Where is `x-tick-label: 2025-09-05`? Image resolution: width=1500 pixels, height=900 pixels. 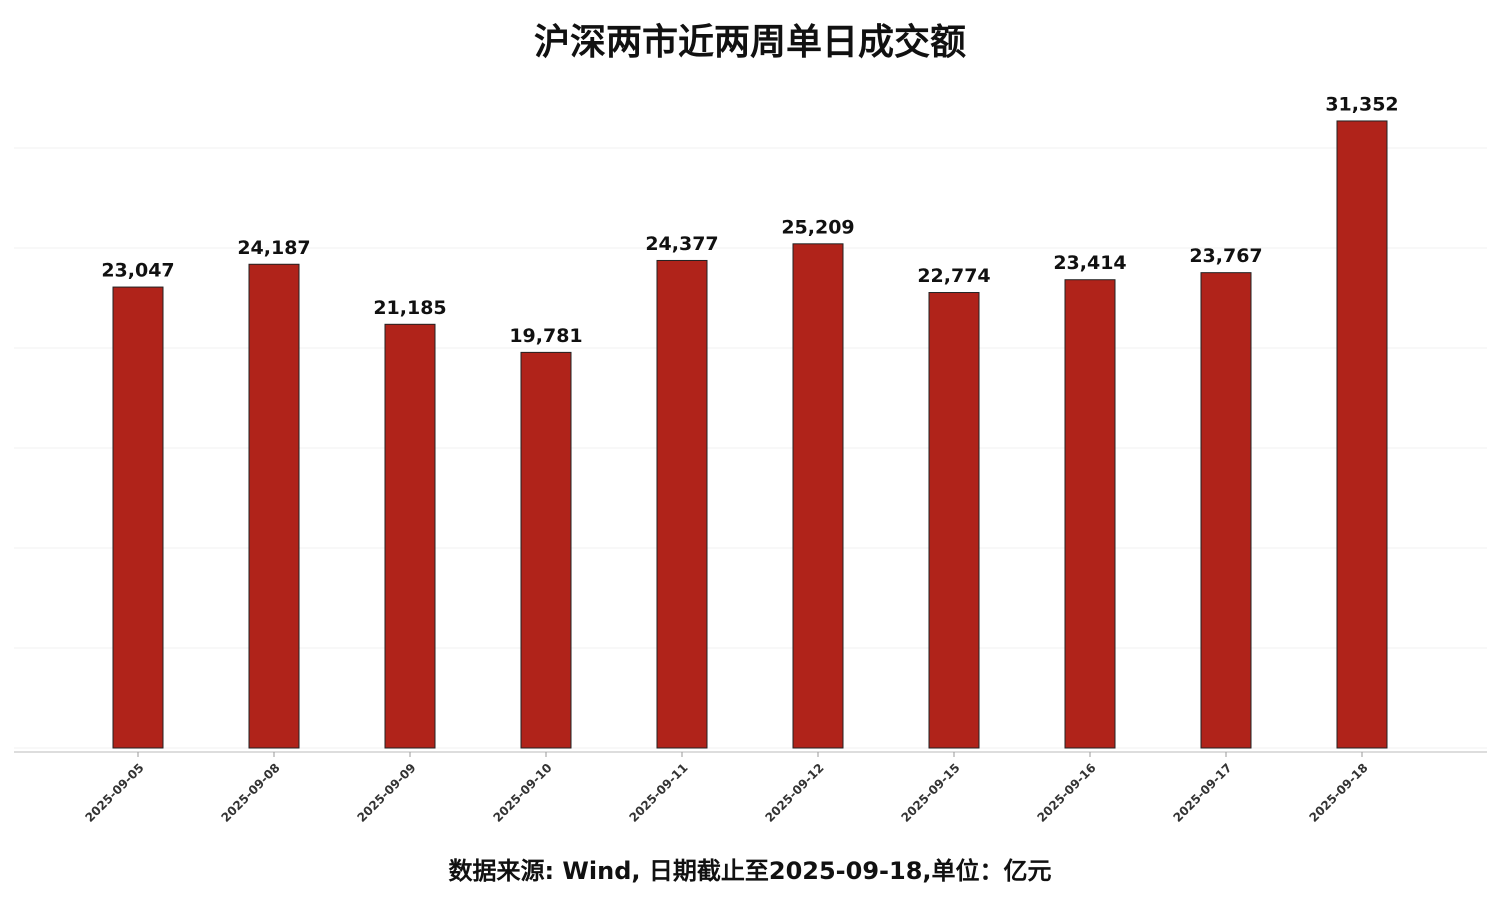 x-tick-label: 2025-09-05 is located at coordinates (114, 793).